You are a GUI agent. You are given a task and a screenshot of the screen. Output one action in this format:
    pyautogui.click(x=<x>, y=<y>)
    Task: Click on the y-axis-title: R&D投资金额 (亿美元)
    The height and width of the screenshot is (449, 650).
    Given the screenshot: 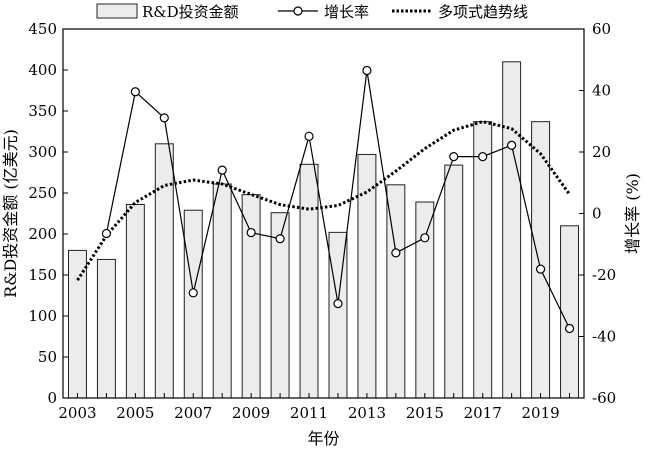 What is the action you would take?
    pyautogui.click(x=10, y=213)
    